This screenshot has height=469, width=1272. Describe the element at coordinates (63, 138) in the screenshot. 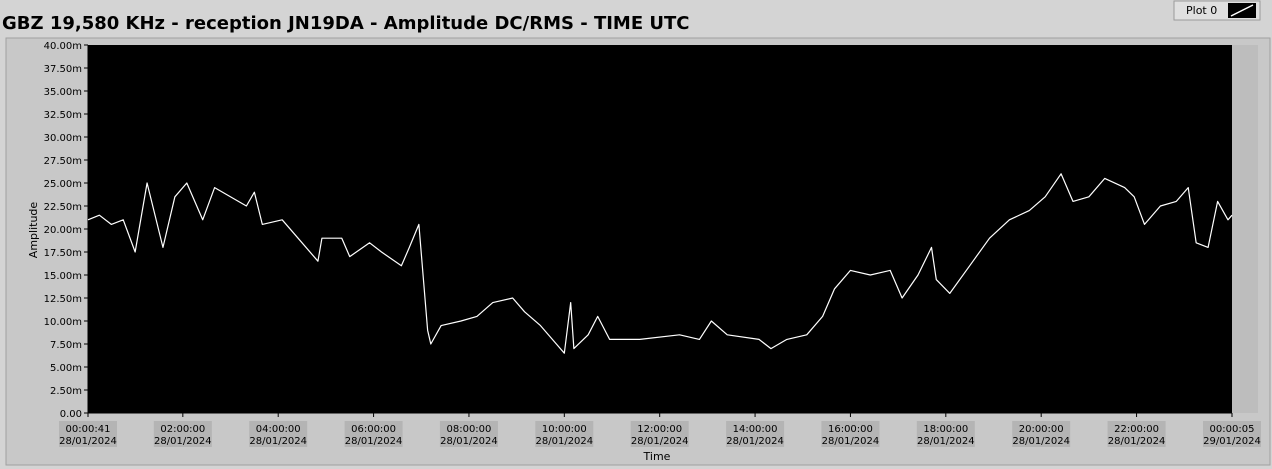

I see `y-tick-label: 30.00m` at that location.